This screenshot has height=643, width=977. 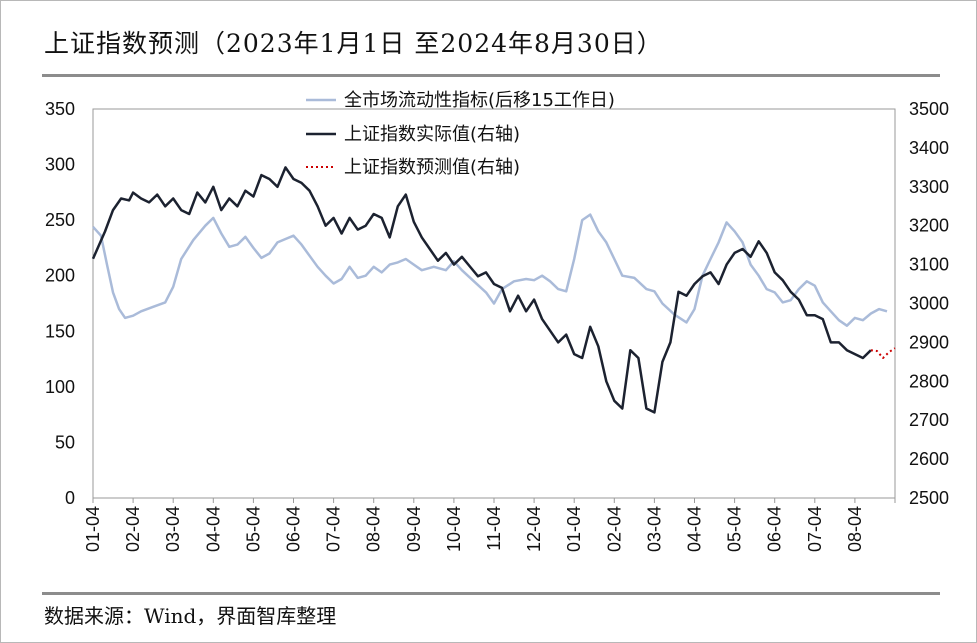 I want to click on left-axis-tick-label: 150, so click(x=60, y=331).